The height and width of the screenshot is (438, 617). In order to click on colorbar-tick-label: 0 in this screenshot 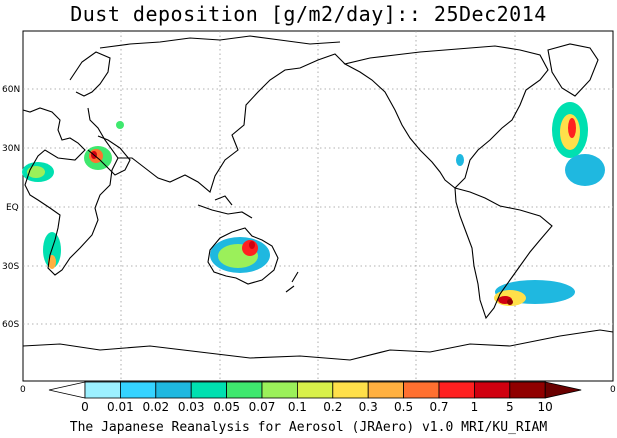, I will do `click(85, 407)`.